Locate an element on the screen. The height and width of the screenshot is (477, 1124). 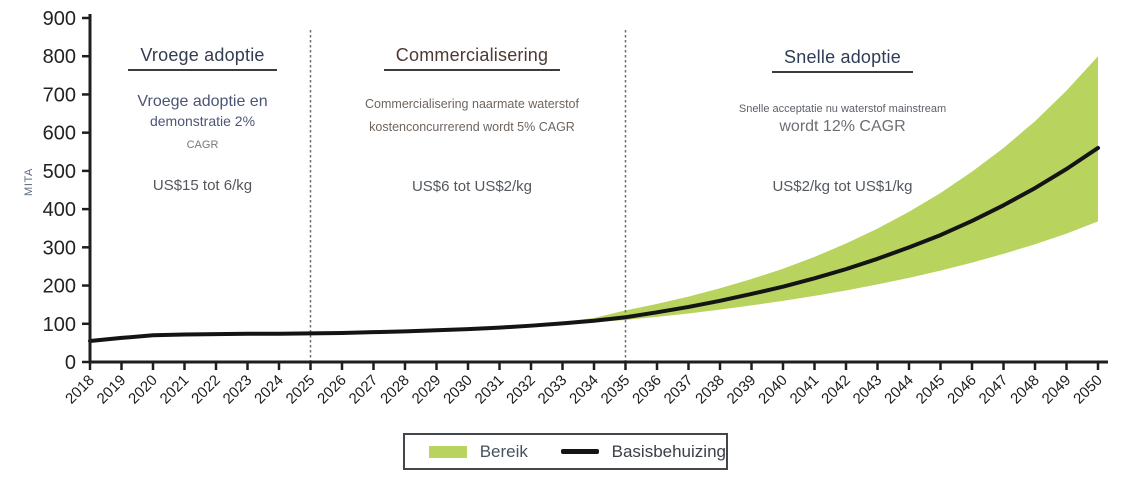
x-tick-label: 2047 is located at coordinates (994, 390).